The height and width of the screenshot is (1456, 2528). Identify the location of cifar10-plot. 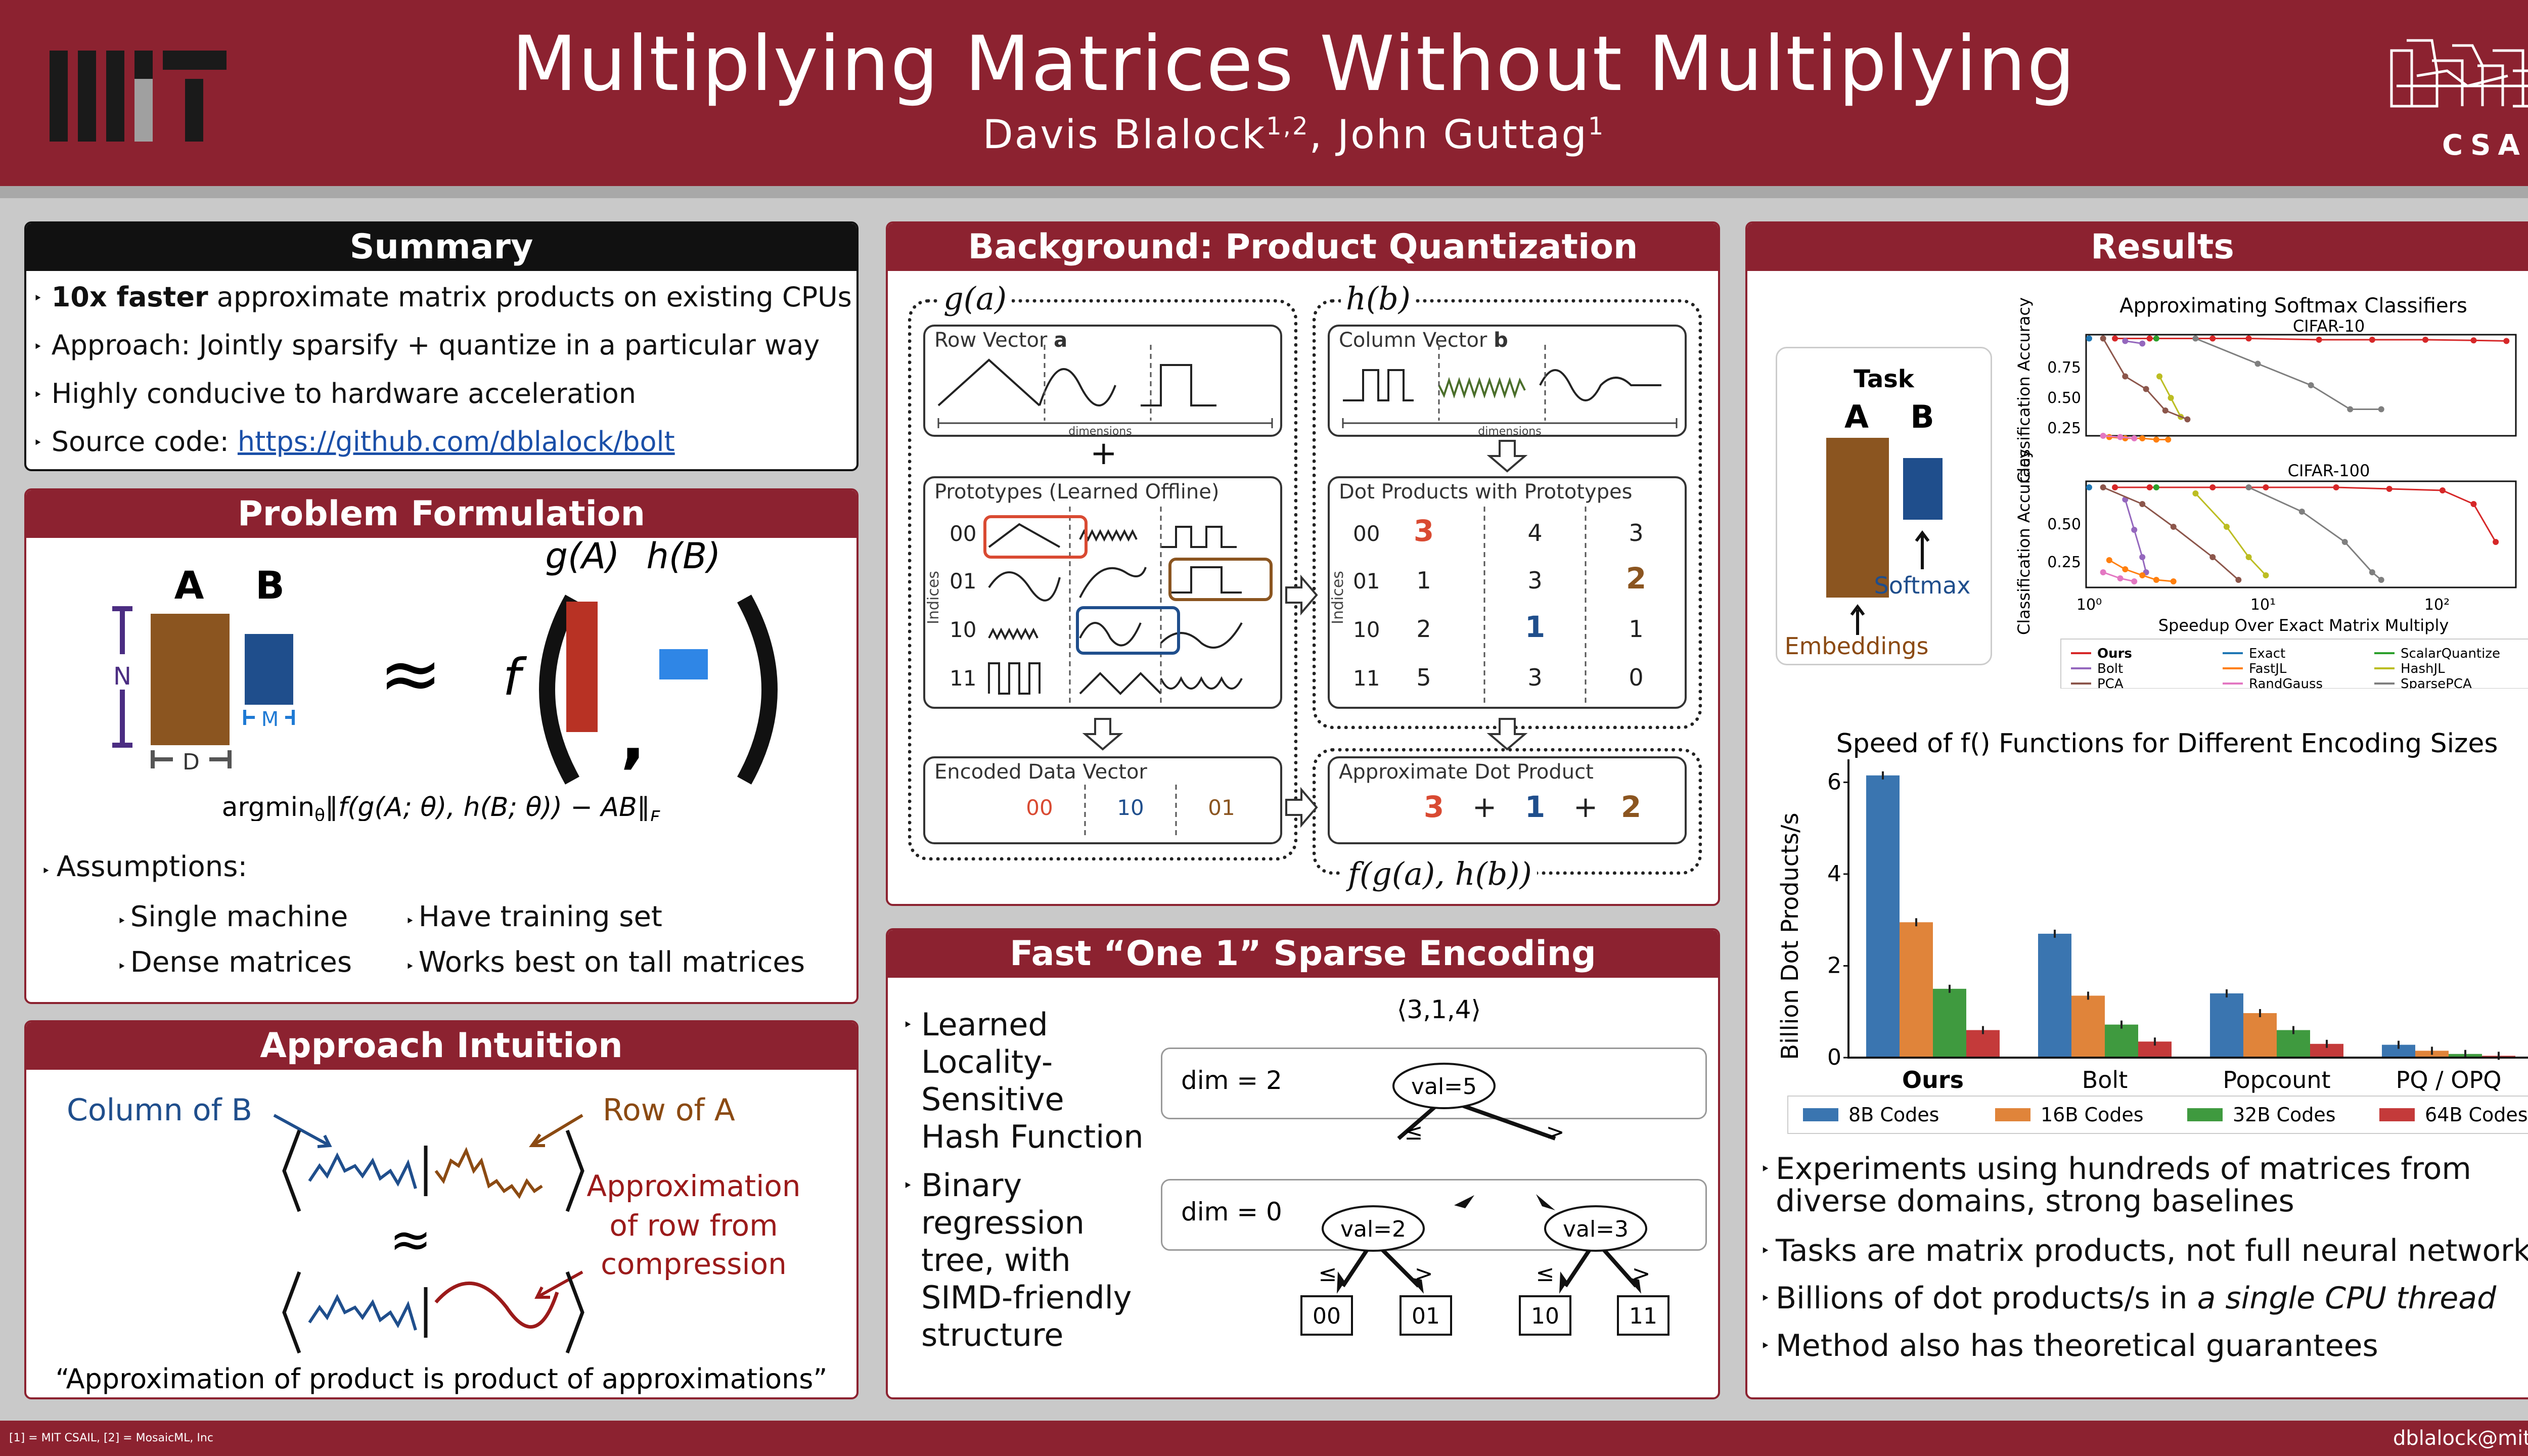
(2298, 389).